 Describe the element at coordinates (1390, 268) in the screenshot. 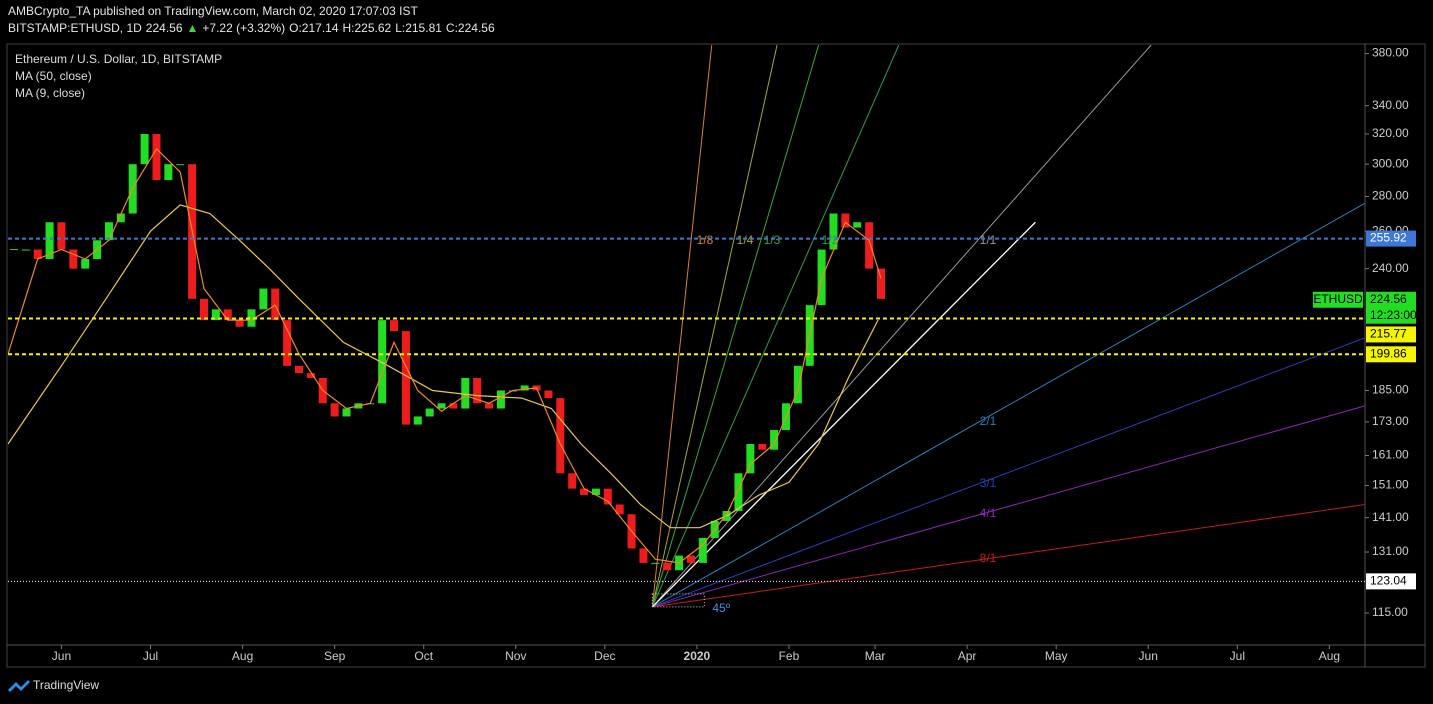

I see `y-tick-label: 240.00` at that location.